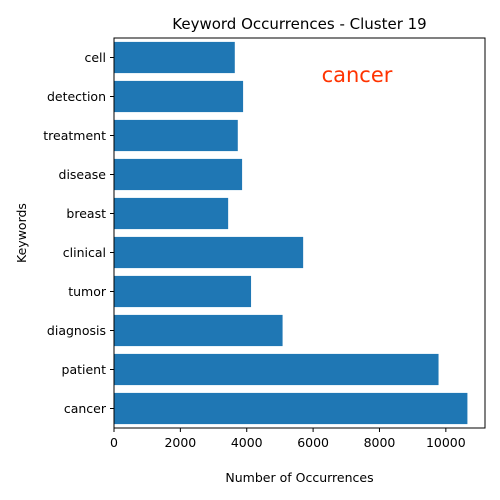  Describe the element at coordinates (84, 369) in the screenshot. I see `y-tick-label-patient: patient` at that location.